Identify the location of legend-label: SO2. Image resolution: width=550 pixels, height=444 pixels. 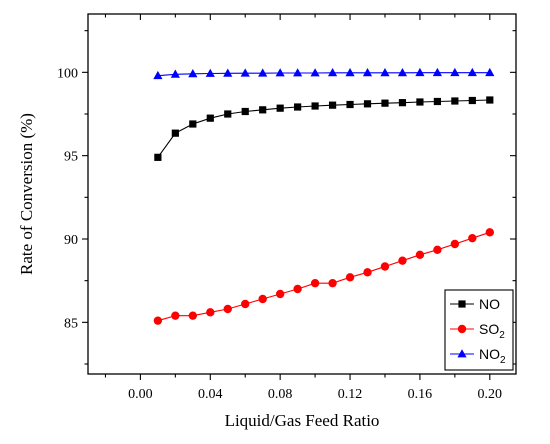
(492, 331).